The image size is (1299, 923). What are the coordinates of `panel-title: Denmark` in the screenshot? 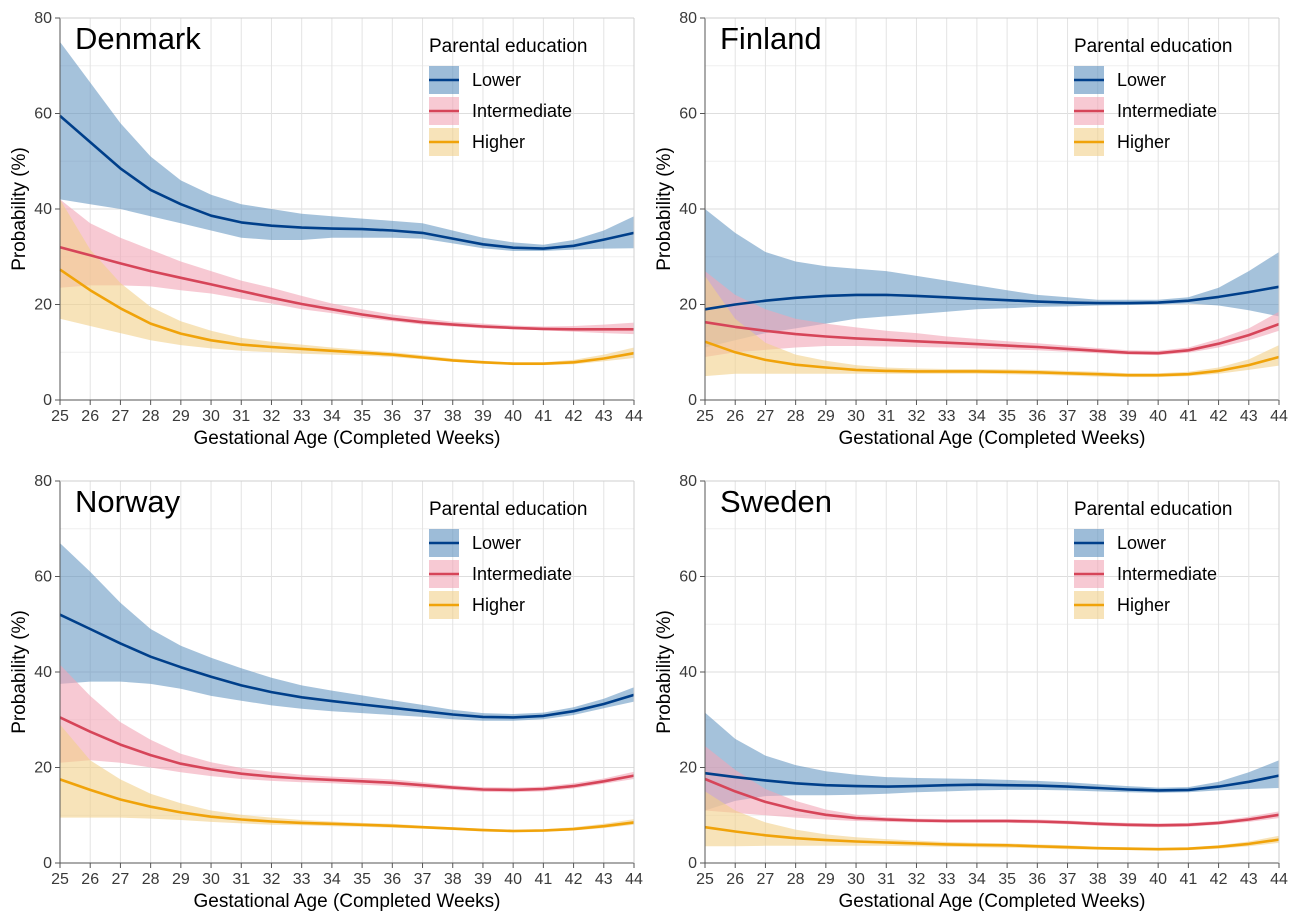 It's located at (138, 38).